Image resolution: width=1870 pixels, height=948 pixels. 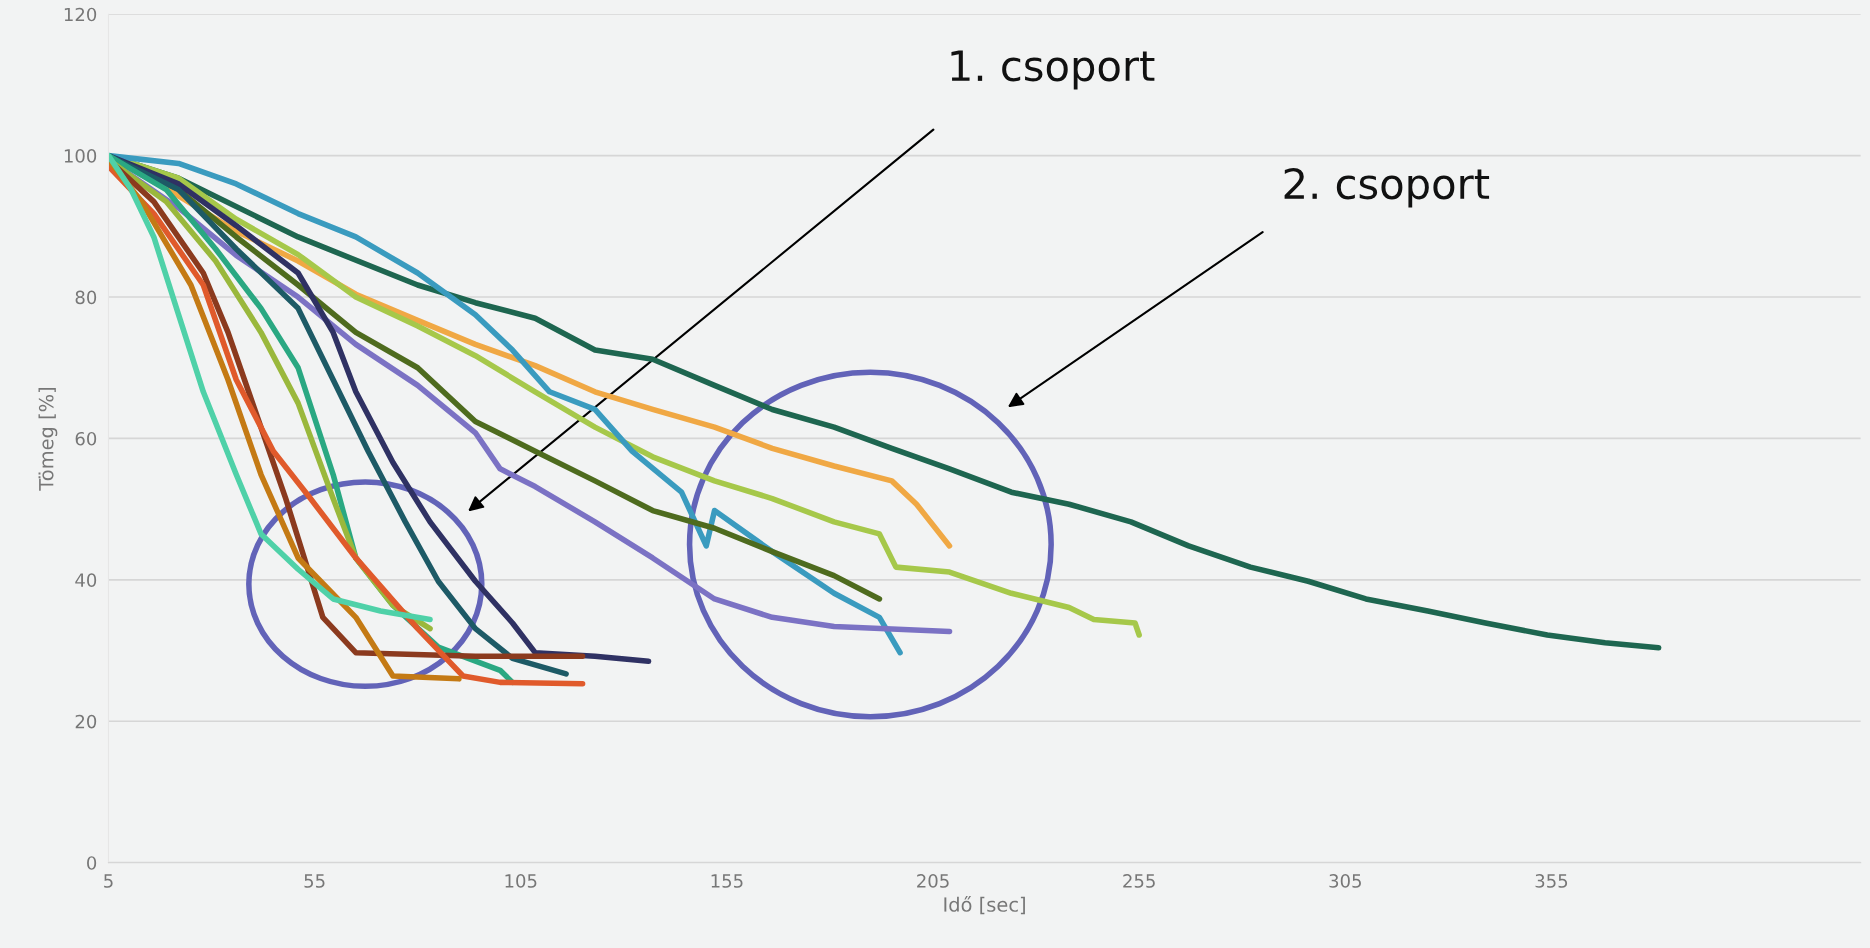 I want to click on y-tick-label: 100, so click(x=80, y=156).